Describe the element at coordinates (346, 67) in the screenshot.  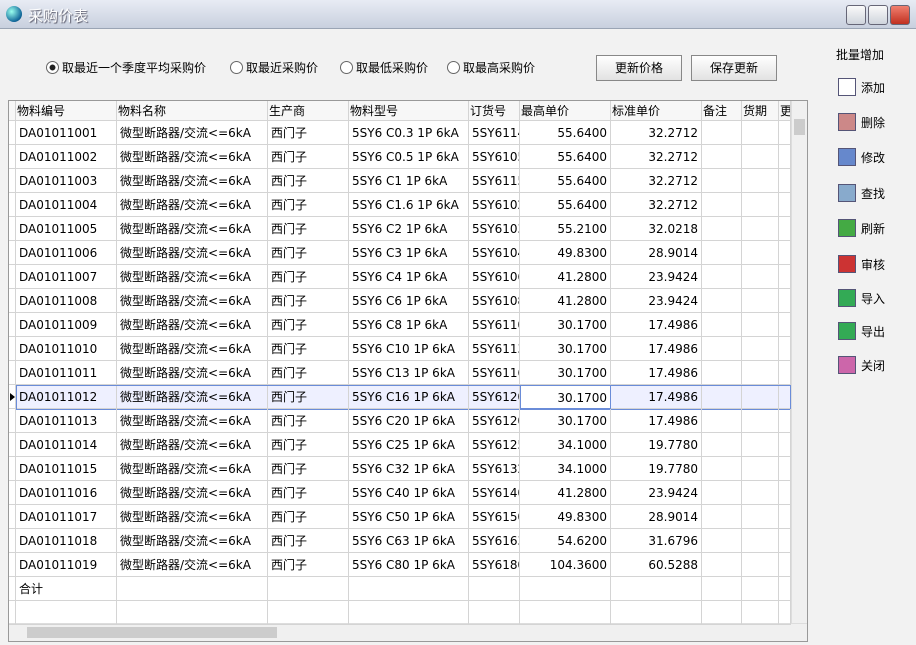
I see `radio` at that location.